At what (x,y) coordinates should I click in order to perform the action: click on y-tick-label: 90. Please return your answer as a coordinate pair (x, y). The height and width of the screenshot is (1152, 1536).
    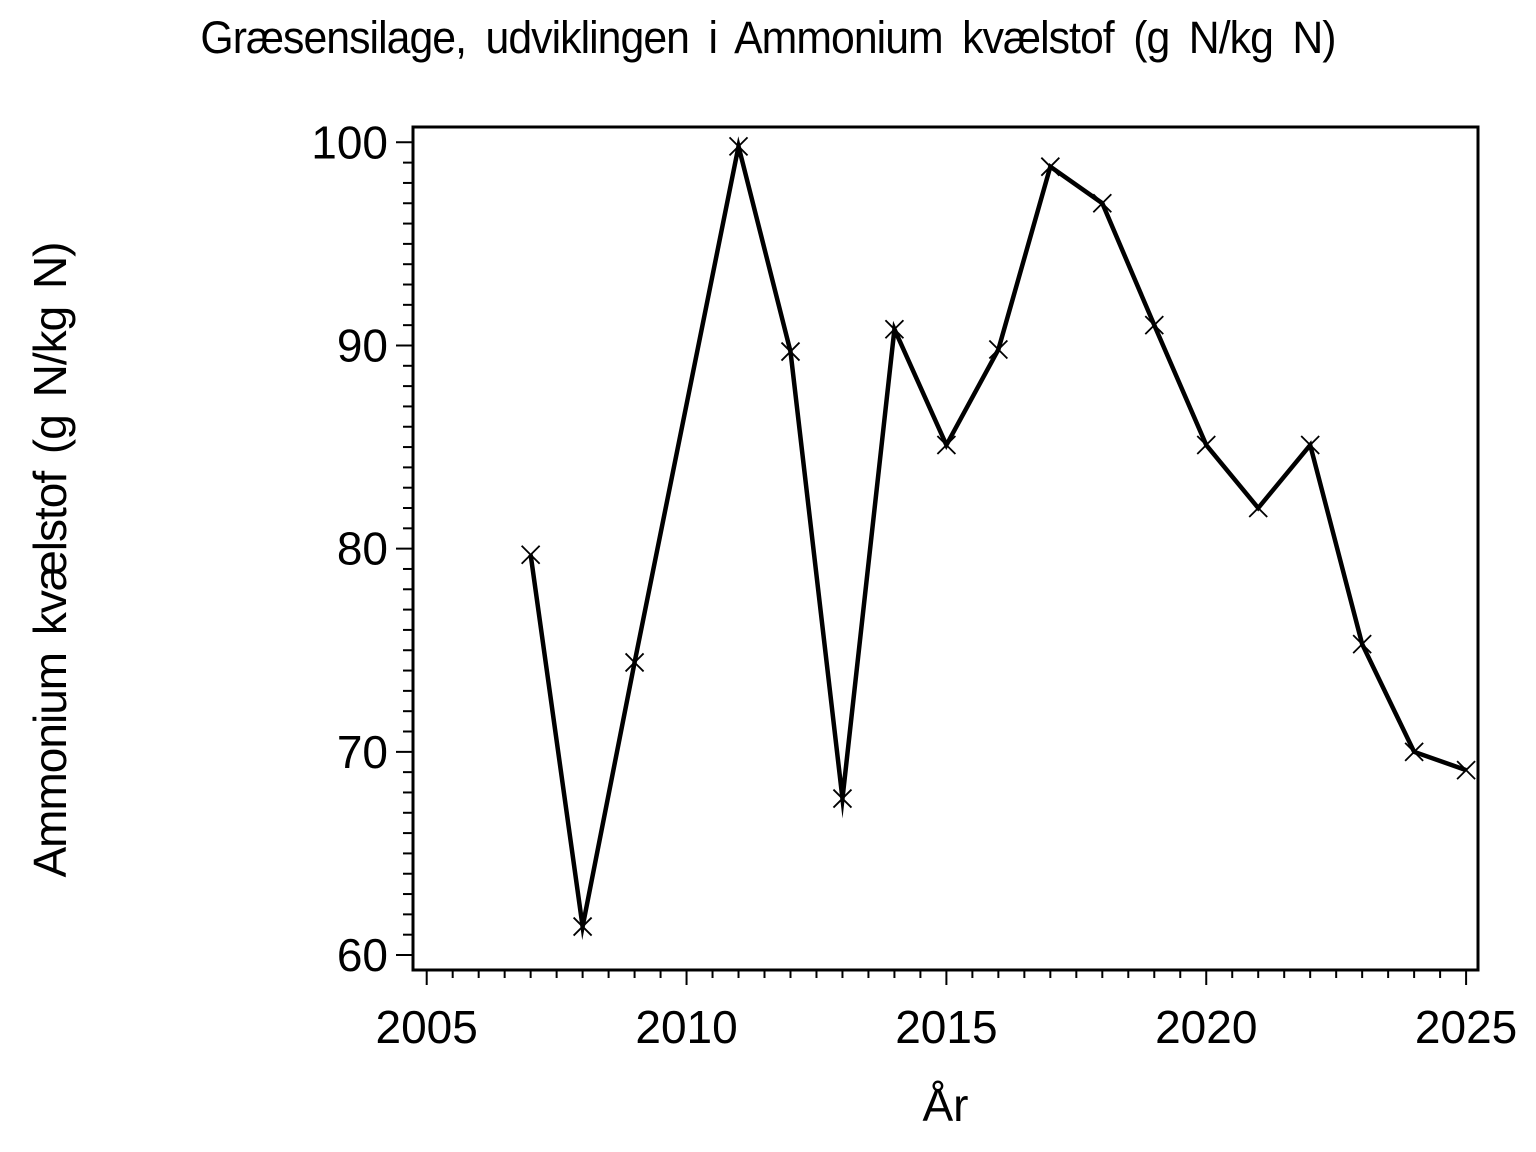
    Looking at the image, I should click on (362, 345).